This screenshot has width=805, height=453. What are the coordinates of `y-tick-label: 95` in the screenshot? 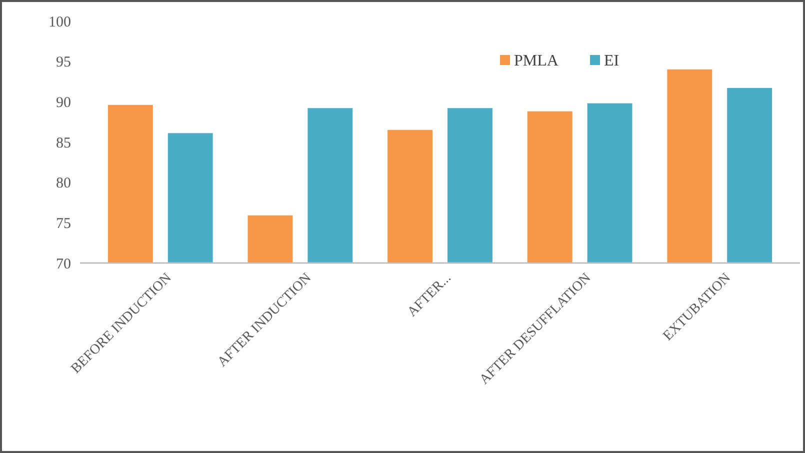 It's located at (63, 62).